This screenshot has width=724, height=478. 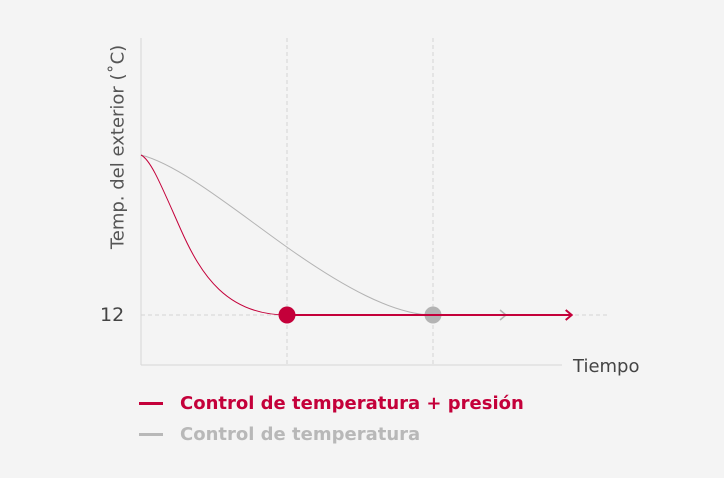 I want to click on y-axis-label: Temp. del exterior (˚C), so click(x=118, y=147).